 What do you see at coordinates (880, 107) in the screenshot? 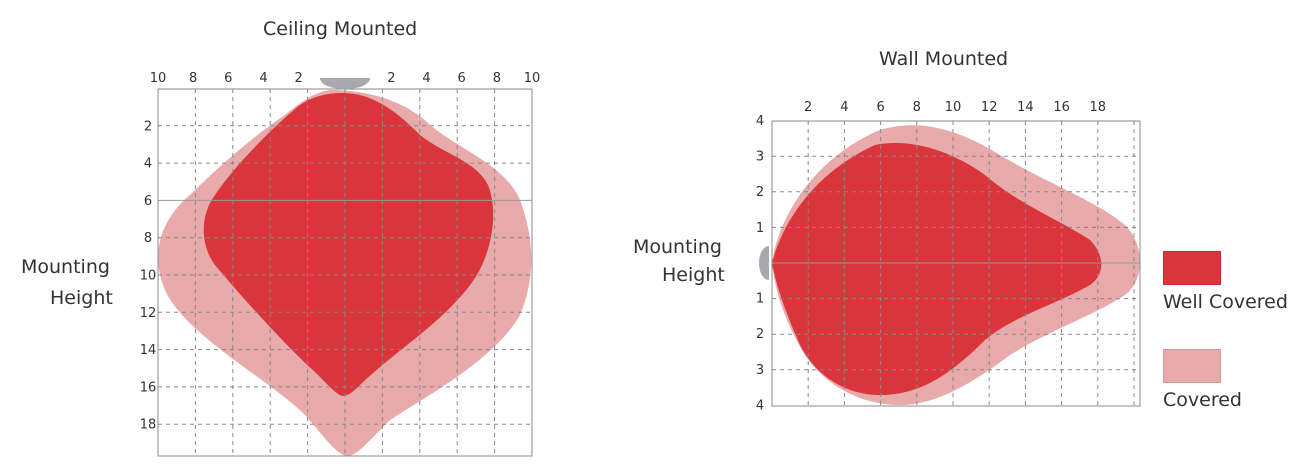
I see `wall-x-tick-label: 6` at bounding box center [880, 107].